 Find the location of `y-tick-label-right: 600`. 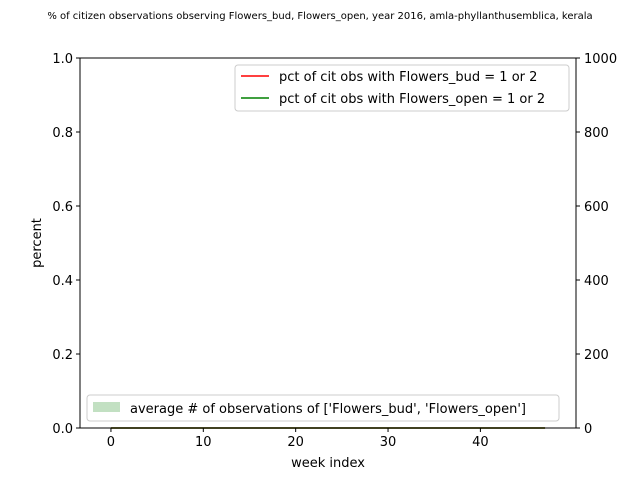

y-tick-label-right: 600 is located at coordinates (596, 207).